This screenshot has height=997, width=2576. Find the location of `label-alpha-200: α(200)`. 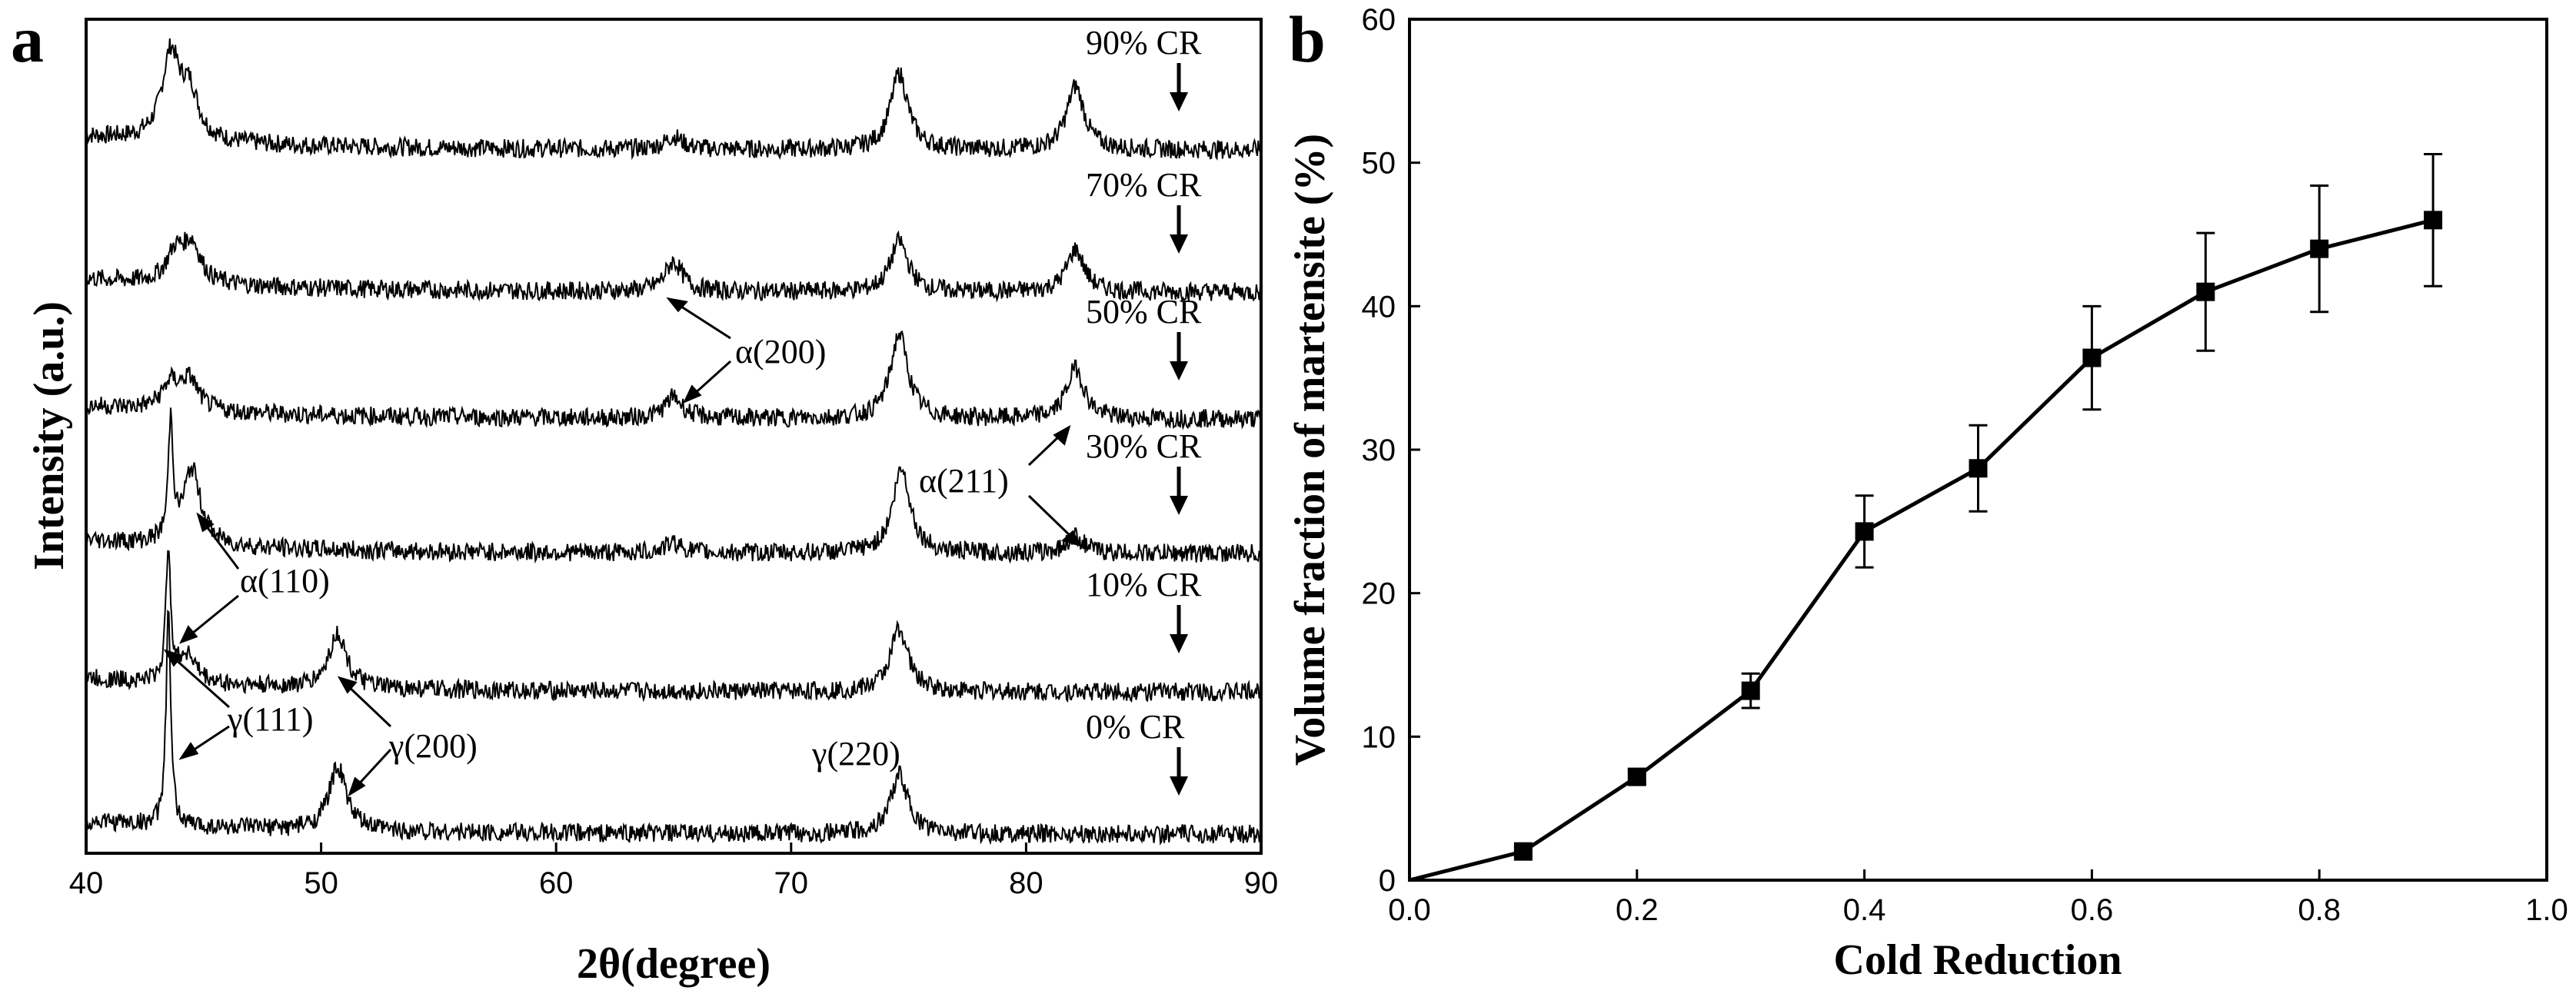

label-alpha-200: α(200) is located at coordinates (780, 352).